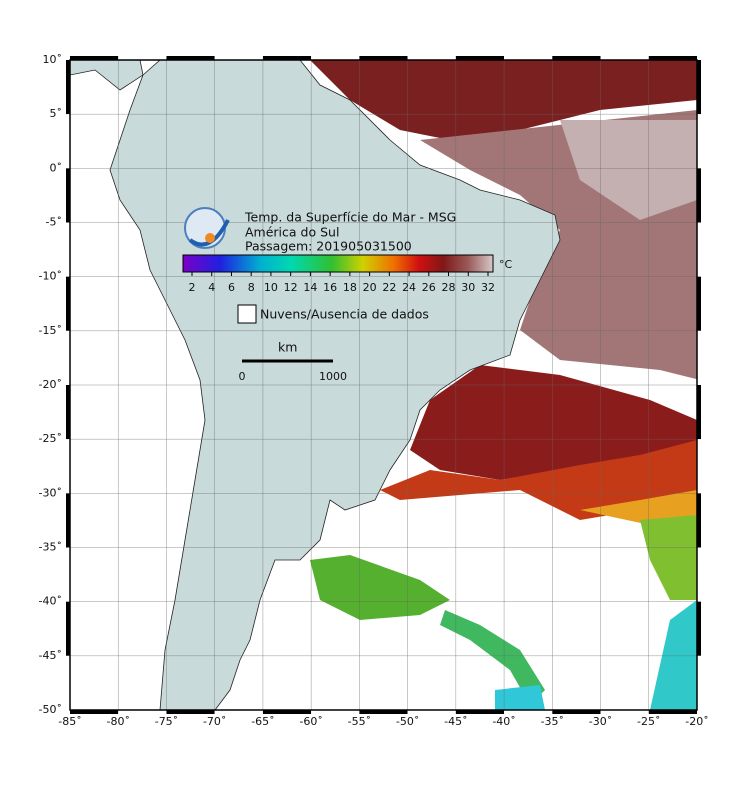 Image resolution: width=741 pixels, height=785 pixels. What do you see at coordinates (210, 238) in the screenshot?
I see `logo-sun` at bounding box center [210, 238].